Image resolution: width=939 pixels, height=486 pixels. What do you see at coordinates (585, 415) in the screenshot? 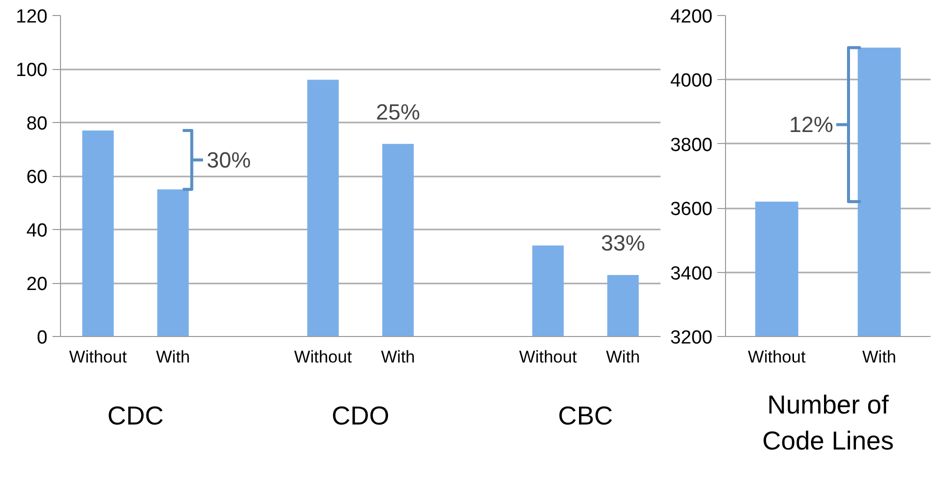
I see `text: CBC` at bounding box center [585, 415].